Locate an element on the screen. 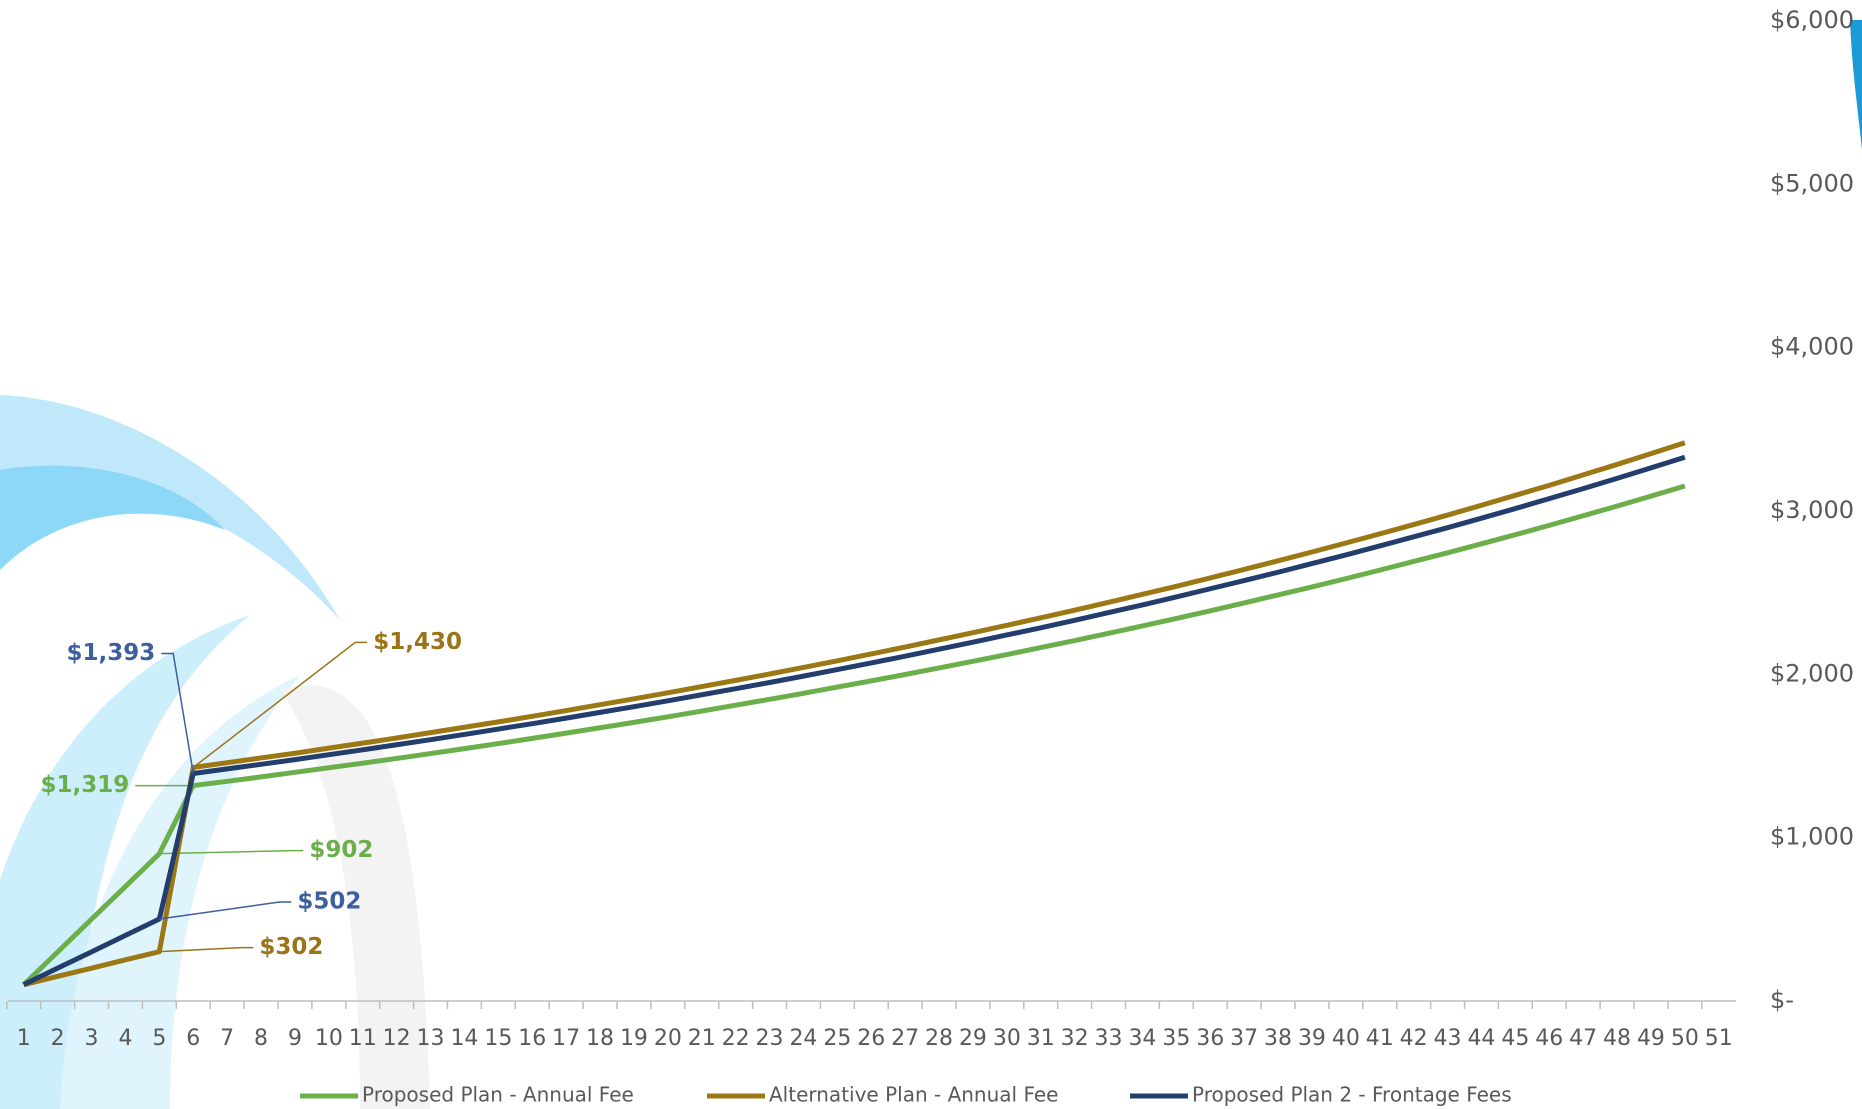  x-tick-label: 28 is located at coordinates (939, 1038).